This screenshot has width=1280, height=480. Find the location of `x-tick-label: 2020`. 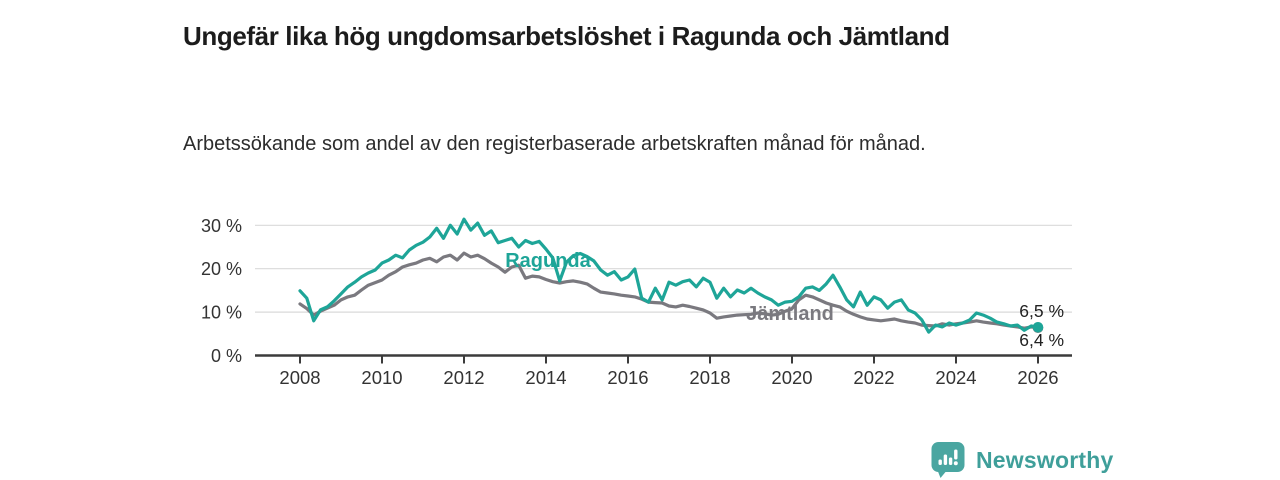

x-tick-label: 2020 is located at coordinates (791, 377).